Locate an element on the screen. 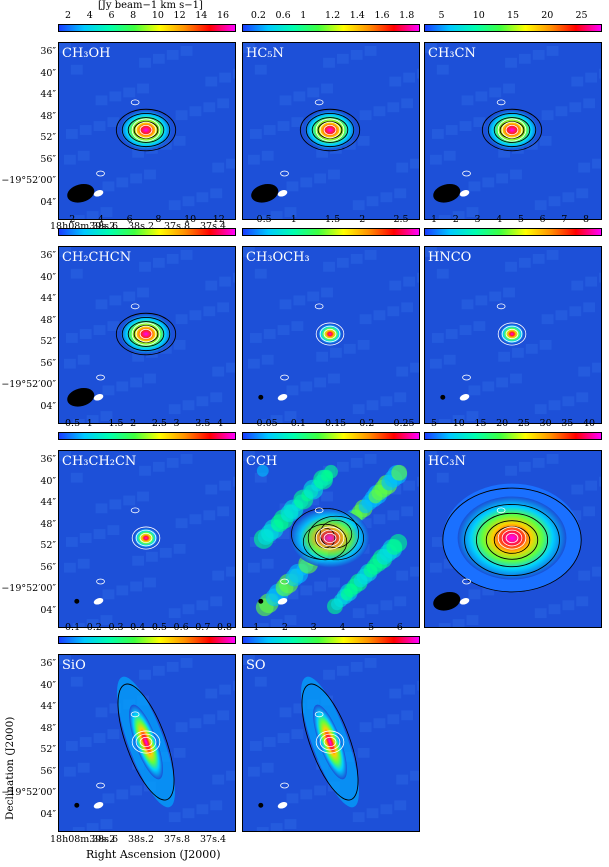 This screenshot has width=609, height=867. colorbar-tick-label: 15 is located at coordinates (480, 423).